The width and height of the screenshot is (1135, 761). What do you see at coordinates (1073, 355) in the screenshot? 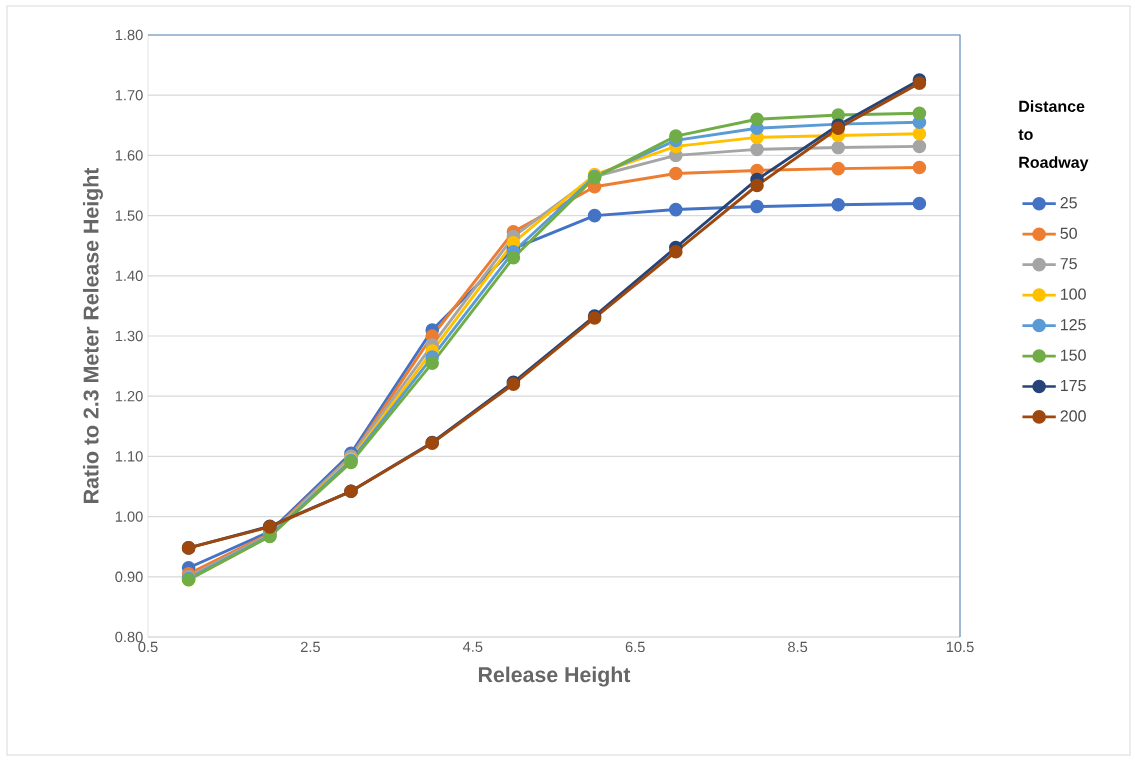
I see `legend-label: 150` at bounding box center [1073, 355].